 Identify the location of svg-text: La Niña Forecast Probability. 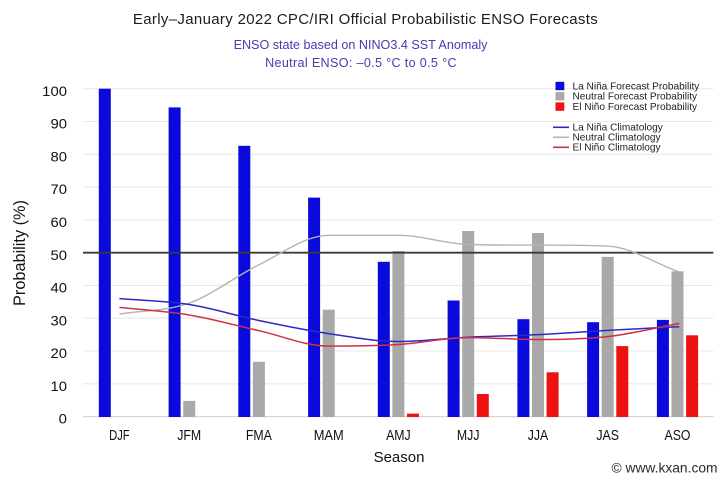
(637, 86).